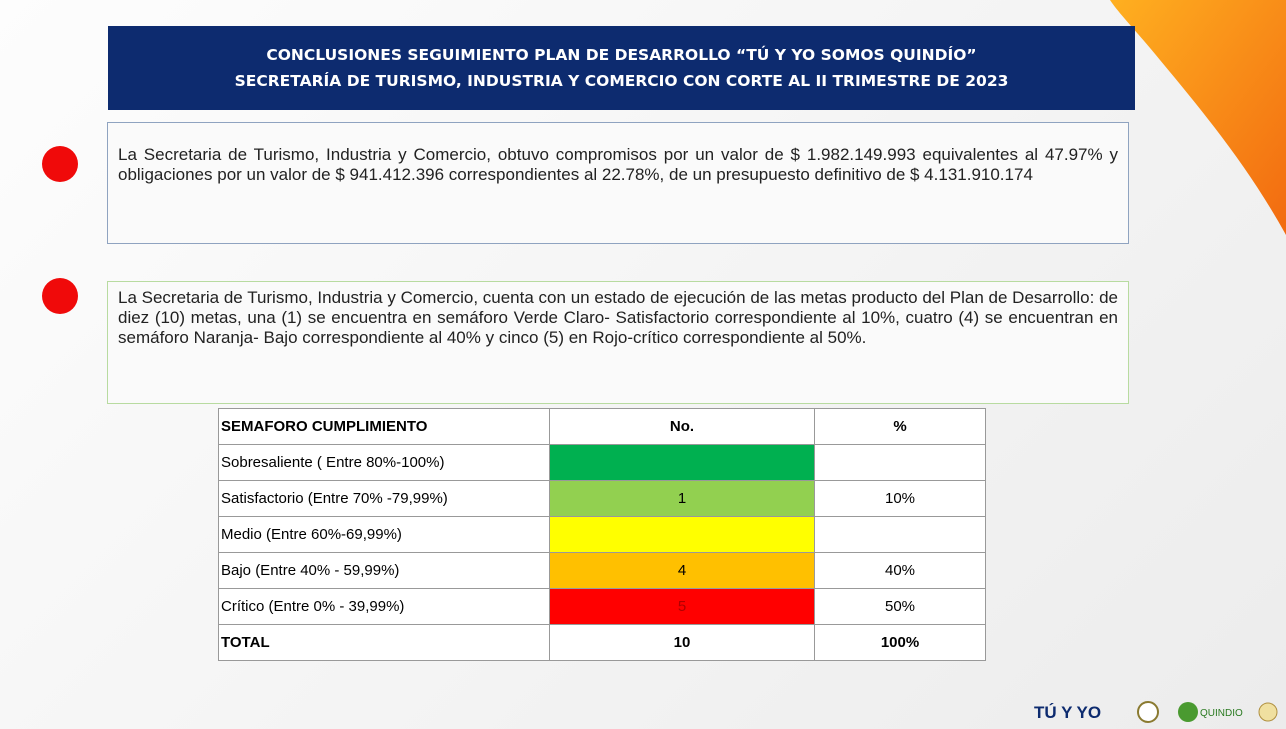 The image size is (1286, 729). What do you see at coordinates (384, 606) in the screenshot?
I see `cell: Crítico (Entre 0% - 39,99%)` at bounding box center [384, 606].